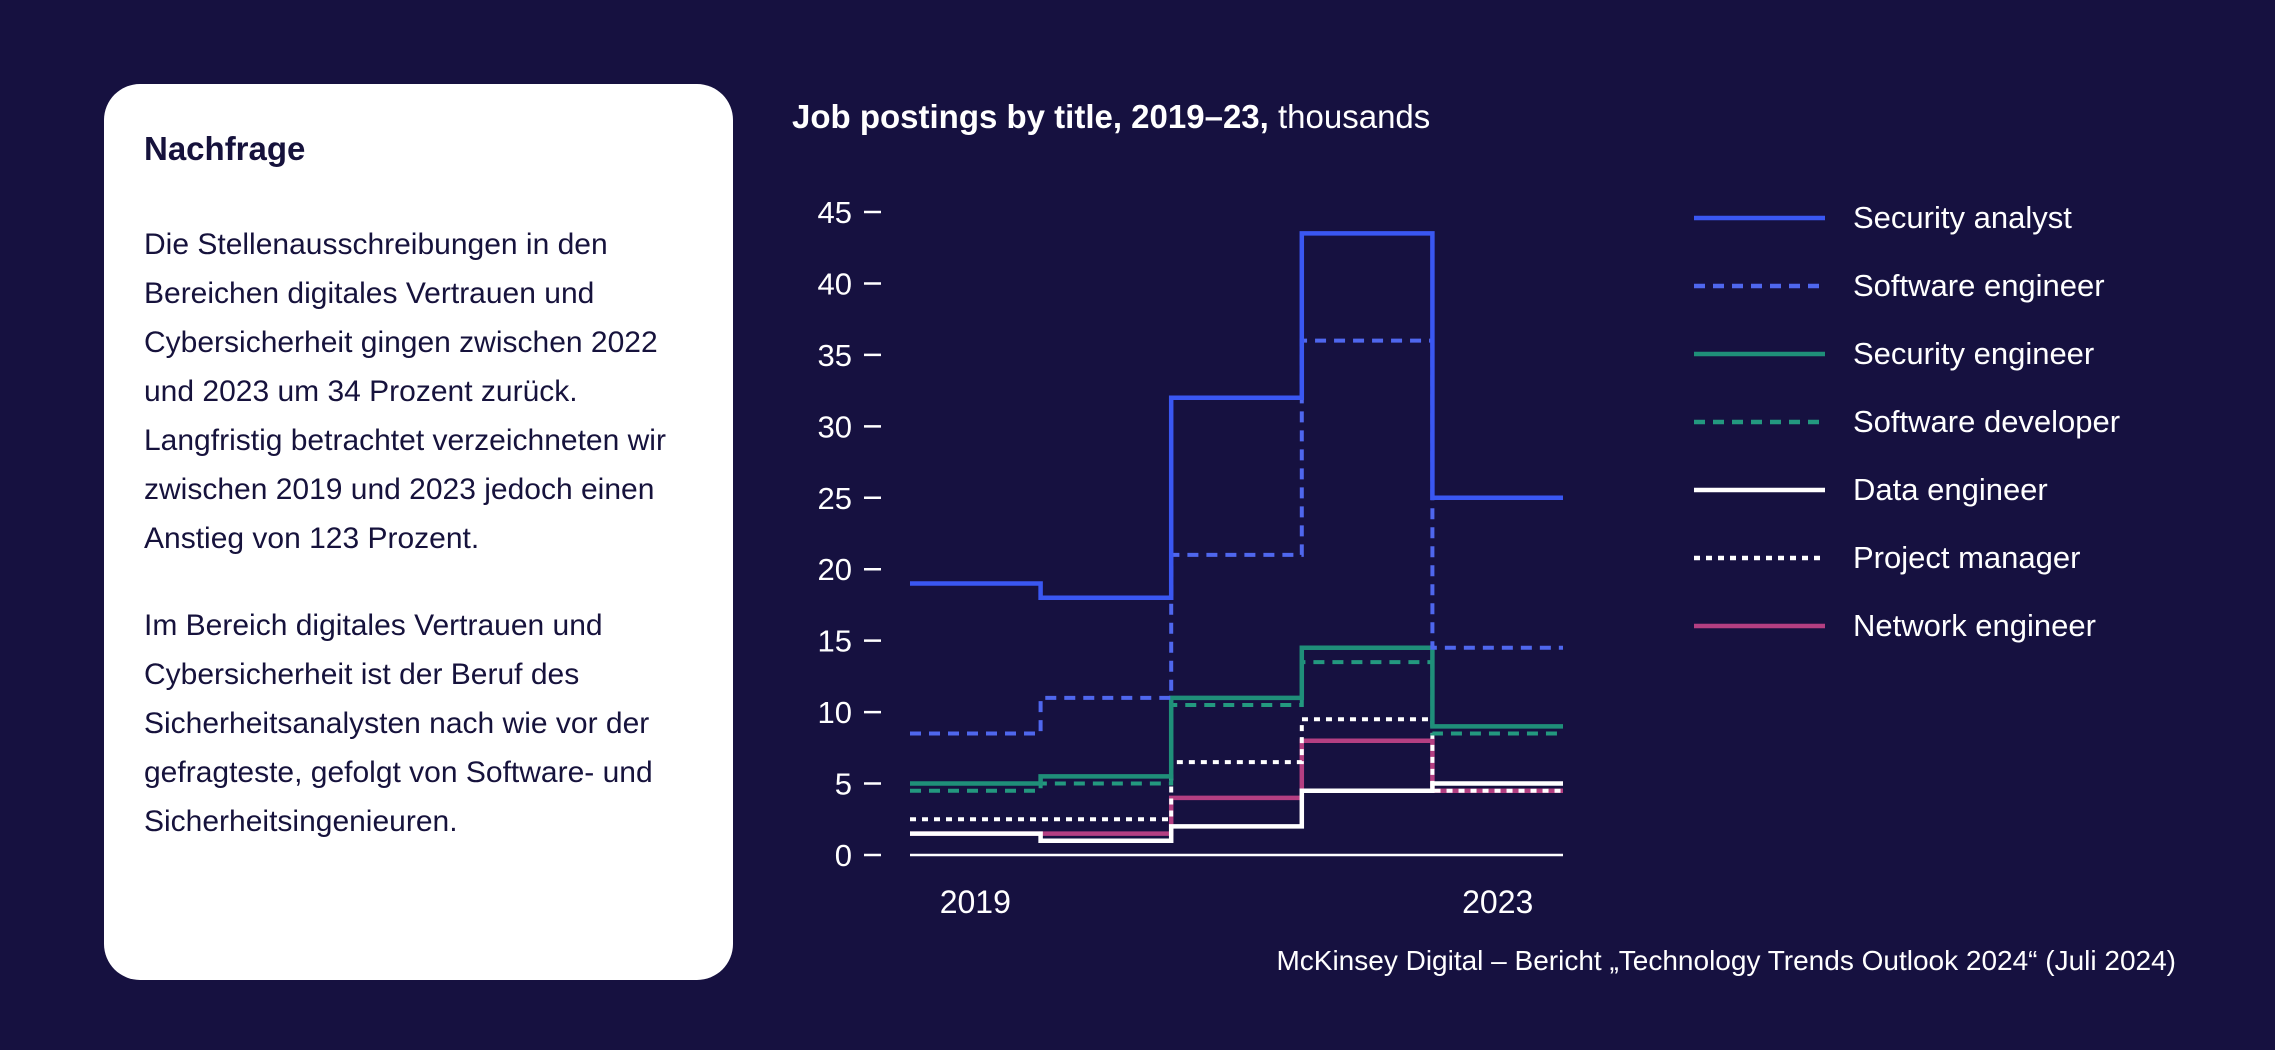 The width and height of the screenshot is (2275, 1050). Describe the element at coordinates (1759, 354) in the screenshot. I see `legend-line-sample-security-engineer` at that location.